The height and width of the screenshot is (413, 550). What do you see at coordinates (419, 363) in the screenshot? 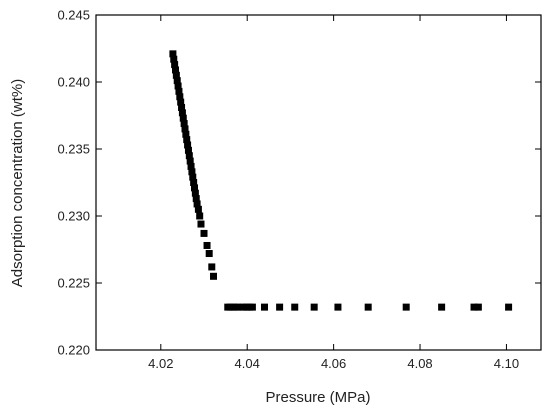
I see `x-tick-label: 4.08` at bounding box center [419, 363].